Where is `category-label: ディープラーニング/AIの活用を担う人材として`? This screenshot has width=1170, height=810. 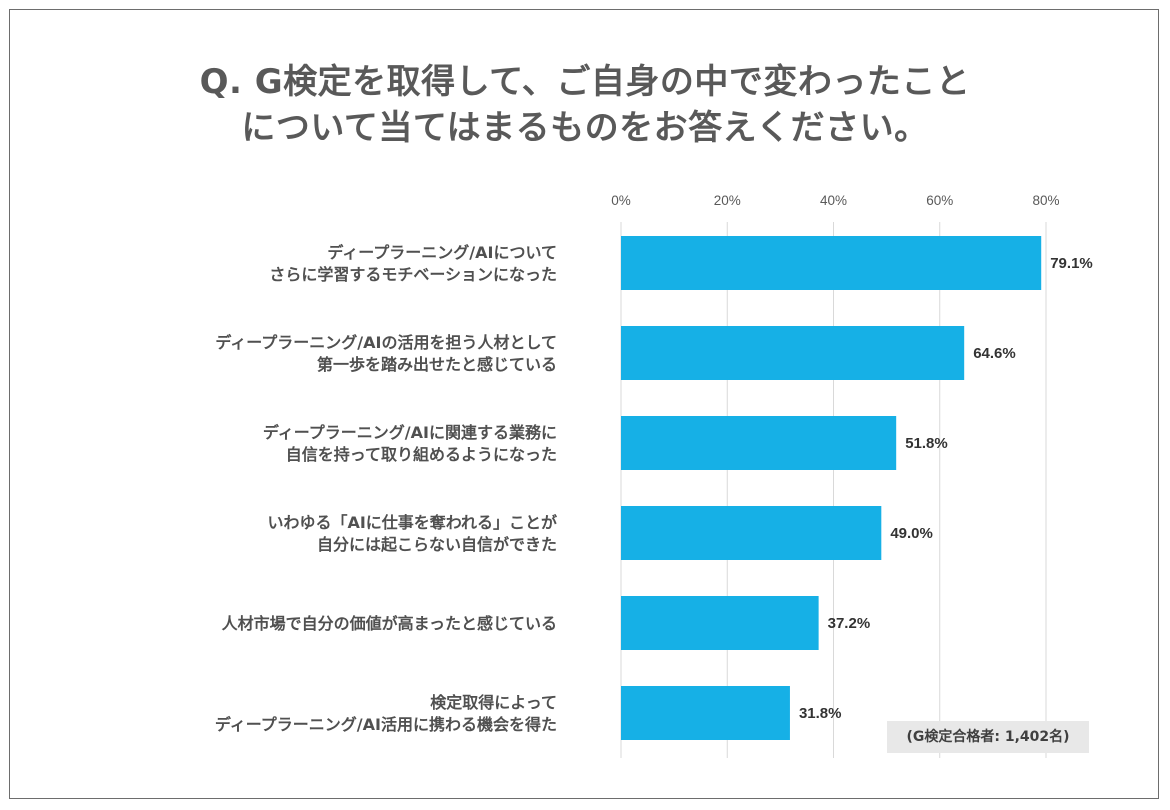 category-label: ディープラーニング/AIの活用を担う人材として is located at coordinates (386, 342).